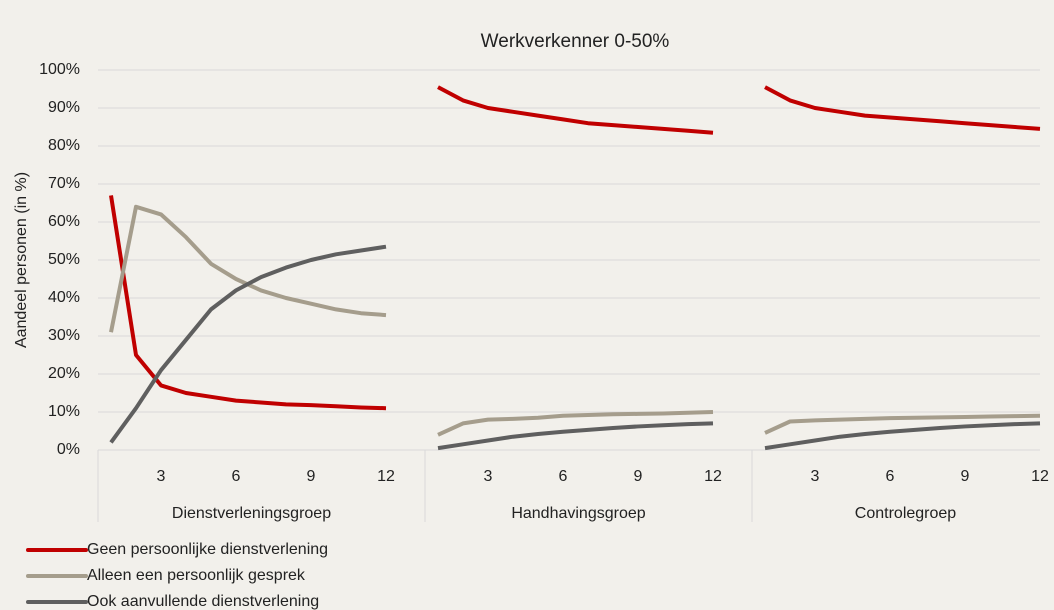 The height and width of the screenshot is (610, 1054). What do you see at coordinates (59, 69) in the screenshot?
I see `y-tick-label: 100%` at bounding box center [59, 69].